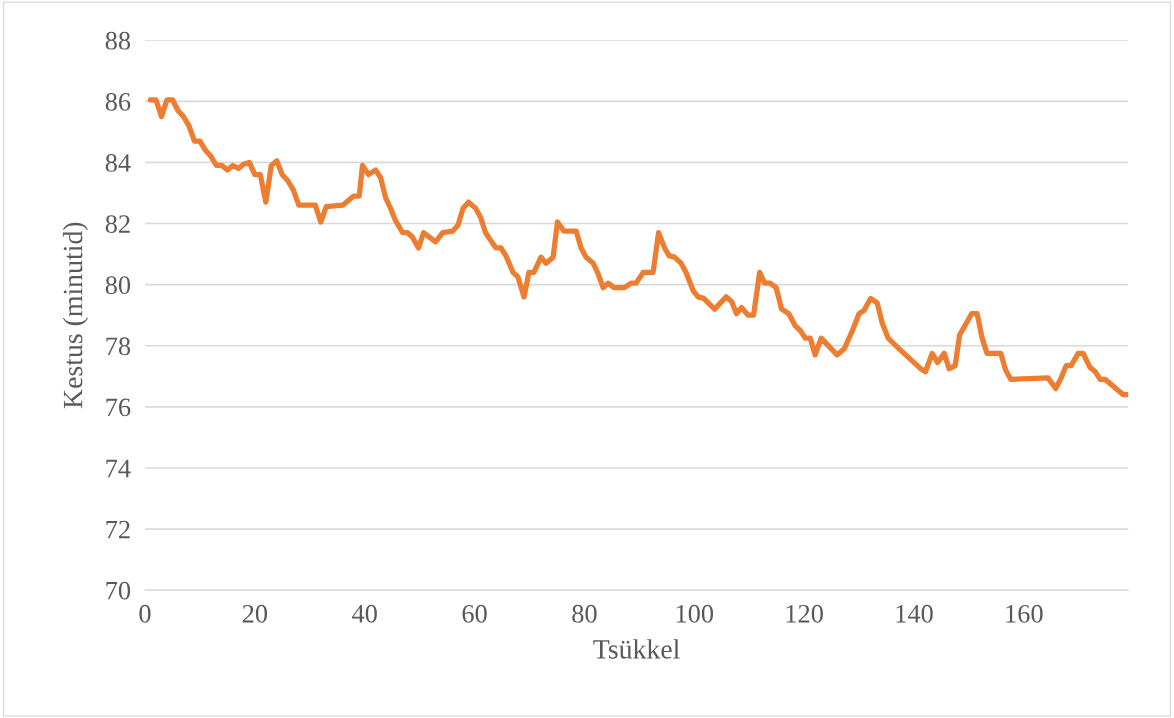 The height and width of the screenshot is (718, 1174). I want to click on x-tick-label: 120, so click(804, 613).